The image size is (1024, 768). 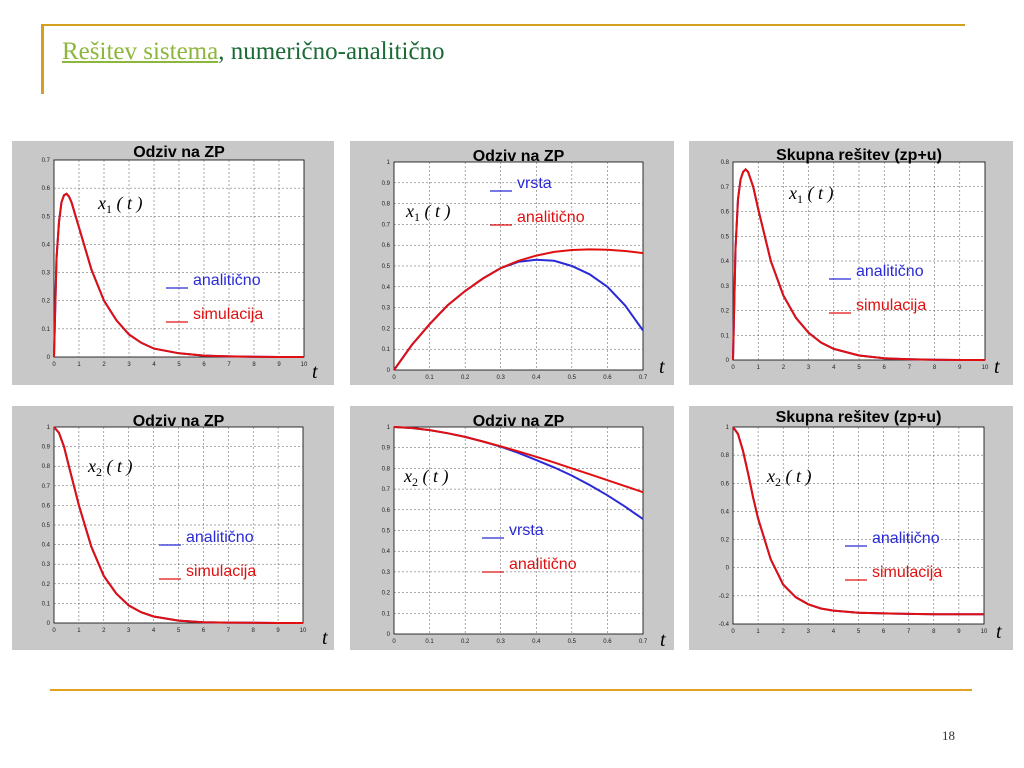 I want to click on title-link: Rešitev sistema, so click(x=140, y=51).